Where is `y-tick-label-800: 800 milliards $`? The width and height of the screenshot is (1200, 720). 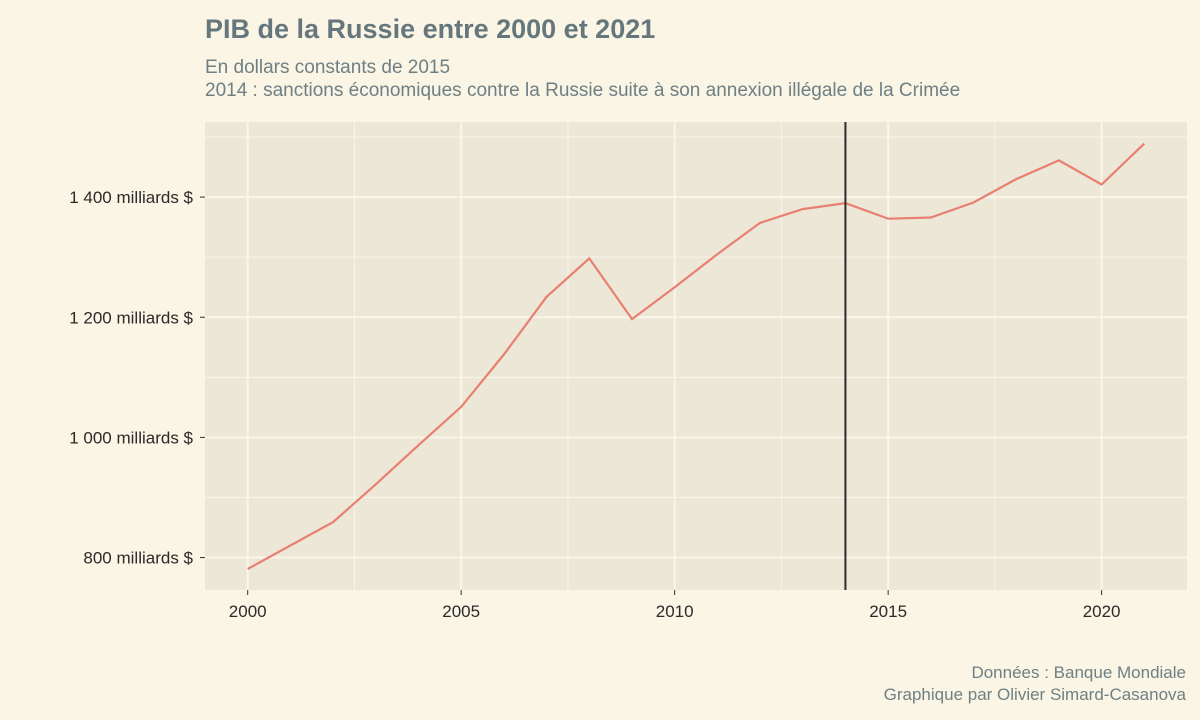 y-tick-label-800: 800 milliards $ is located at coordinates (138, 558).